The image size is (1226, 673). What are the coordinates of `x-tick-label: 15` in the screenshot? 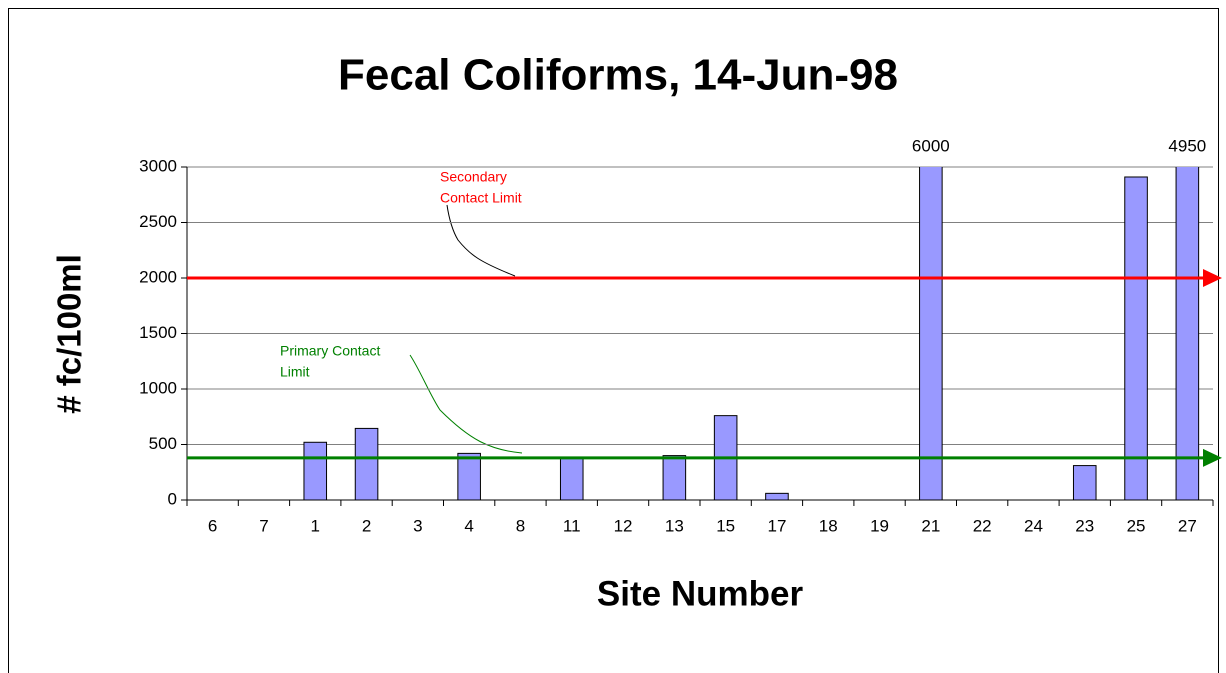 It's located at (725, 525).